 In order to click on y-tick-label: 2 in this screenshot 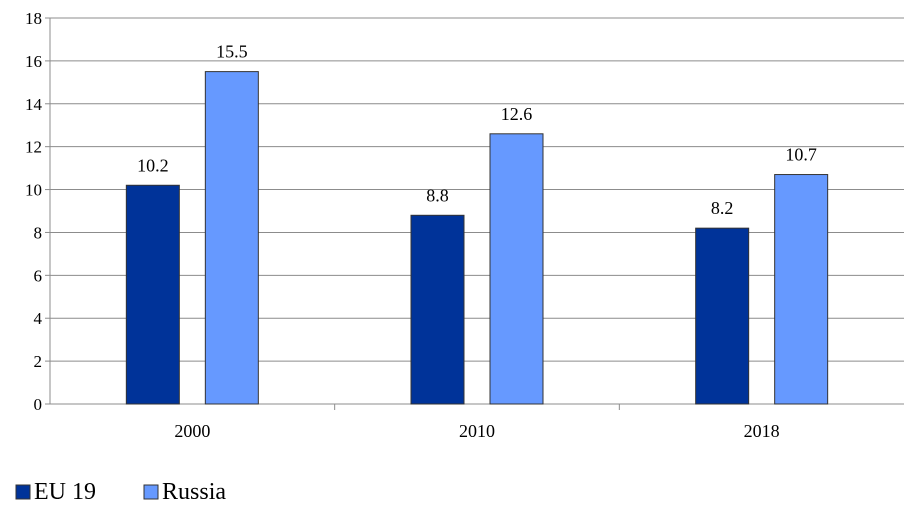, I will do `click(38, 361)`.